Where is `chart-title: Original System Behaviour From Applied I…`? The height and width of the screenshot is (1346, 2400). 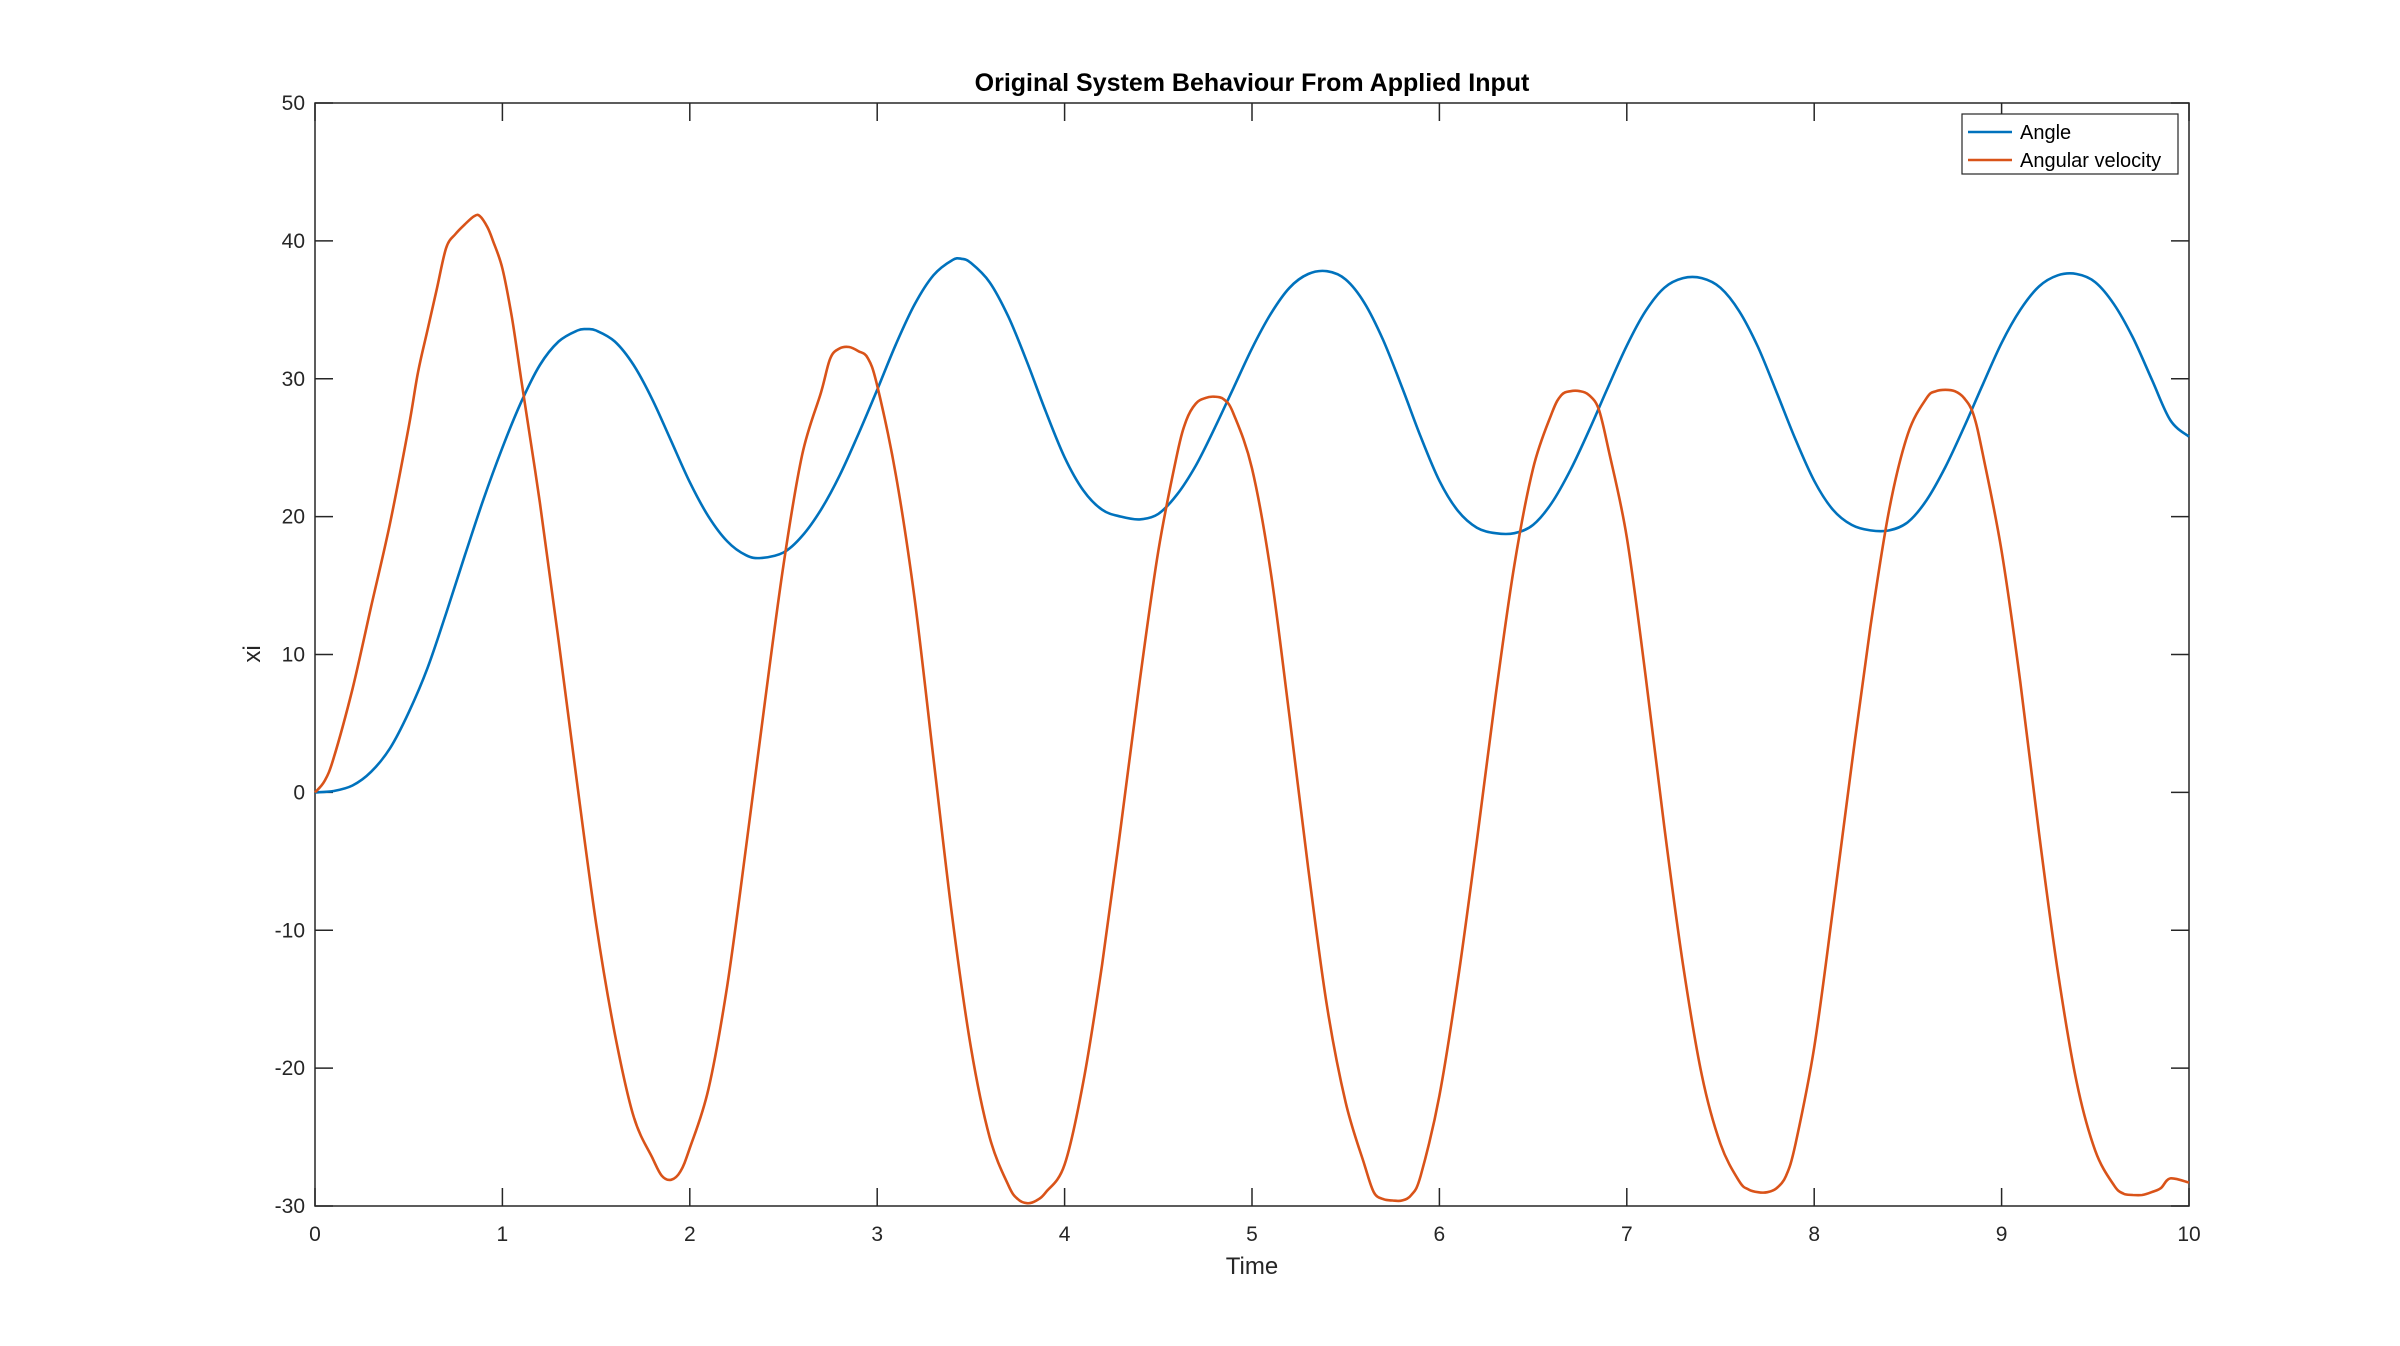
chart-title: Original System Behaviour From Applied I… is located at coordinates (1252, 83).